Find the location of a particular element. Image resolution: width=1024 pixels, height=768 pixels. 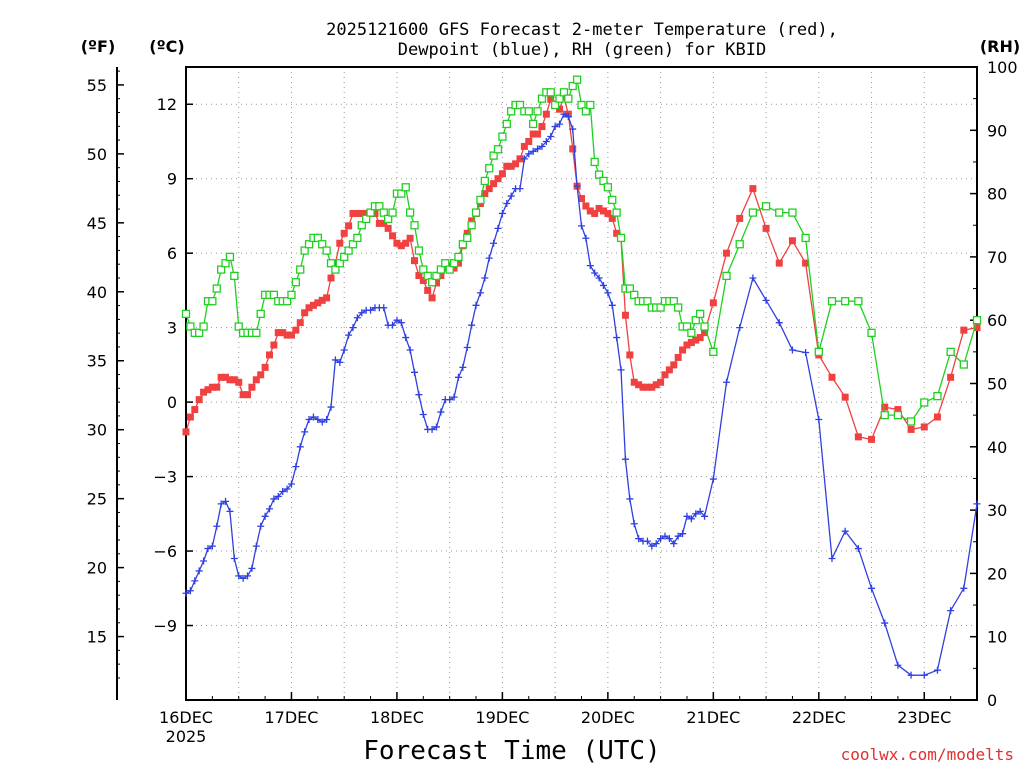

rh-tick-label: 20 is located at coordinates (997, 573).